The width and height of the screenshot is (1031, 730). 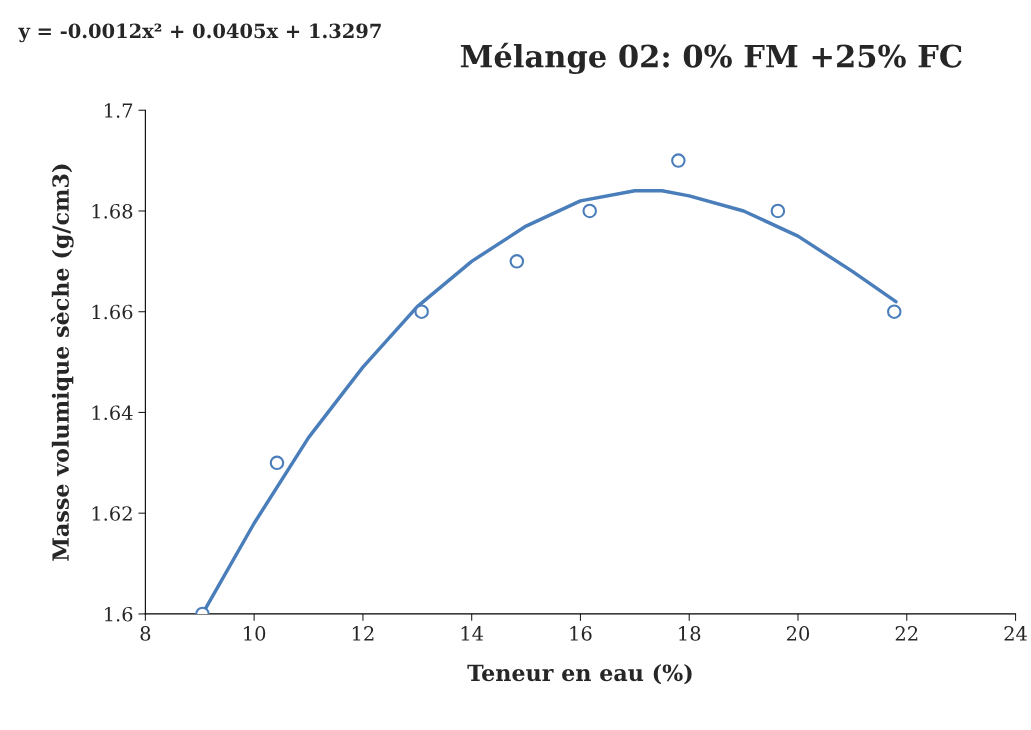 What do you see at coordinates (199, 33) in the screenshot?
I see `text: y = -0.0012x² + 0.0405x + 1.3297` at bounding box center [199, 33].